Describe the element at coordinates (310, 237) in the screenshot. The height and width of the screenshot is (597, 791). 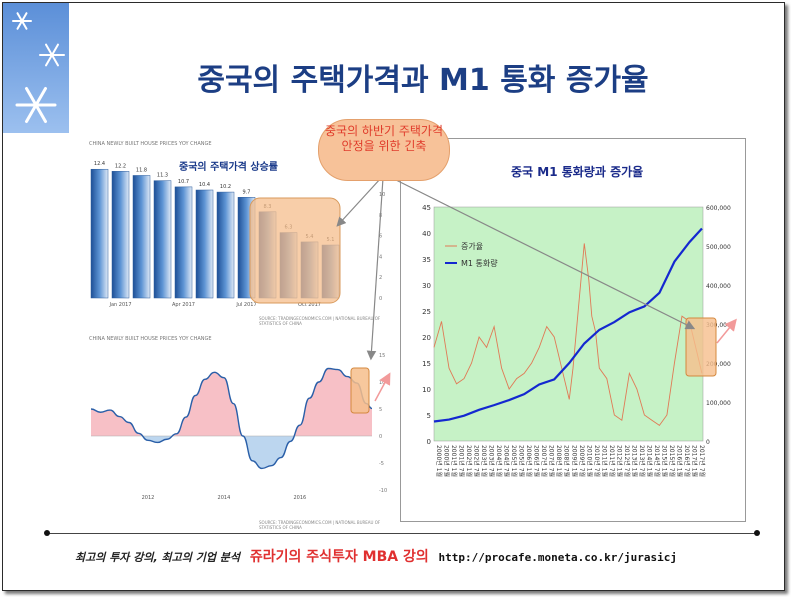
I see `bar-value-label: 5.4` at that location.